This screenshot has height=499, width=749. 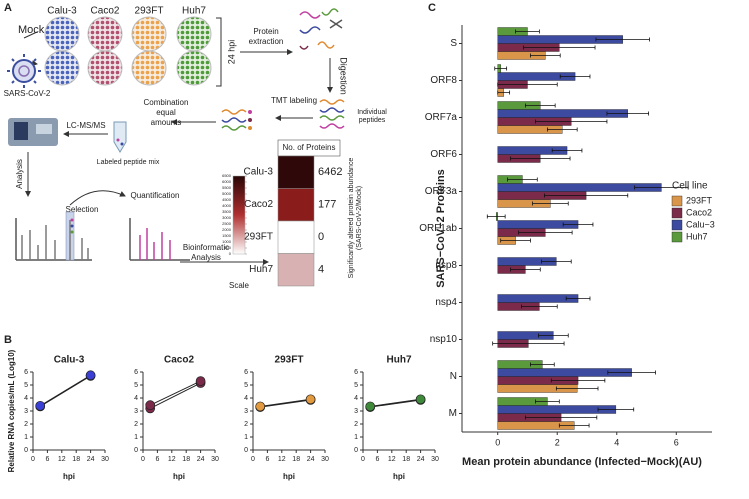 I want to click on scale-tick-label: 2500, so click(x=227, y=223).